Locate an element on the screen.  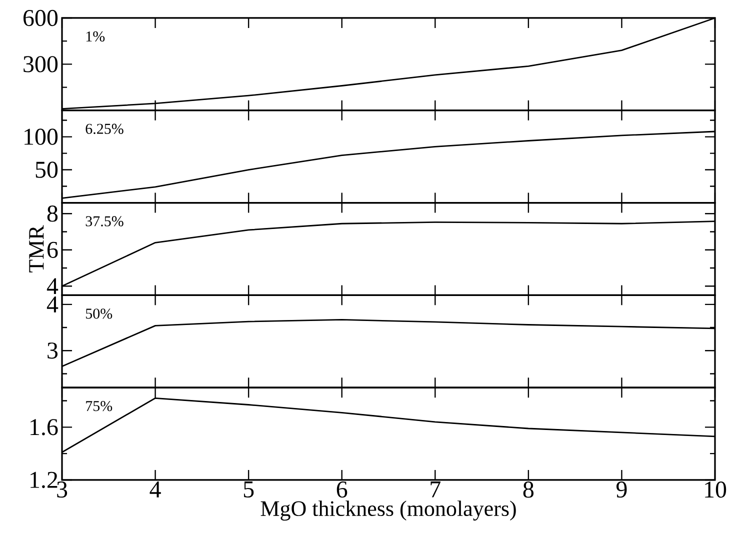
y-tick-label: 3 is located at coordinates (53, 350).